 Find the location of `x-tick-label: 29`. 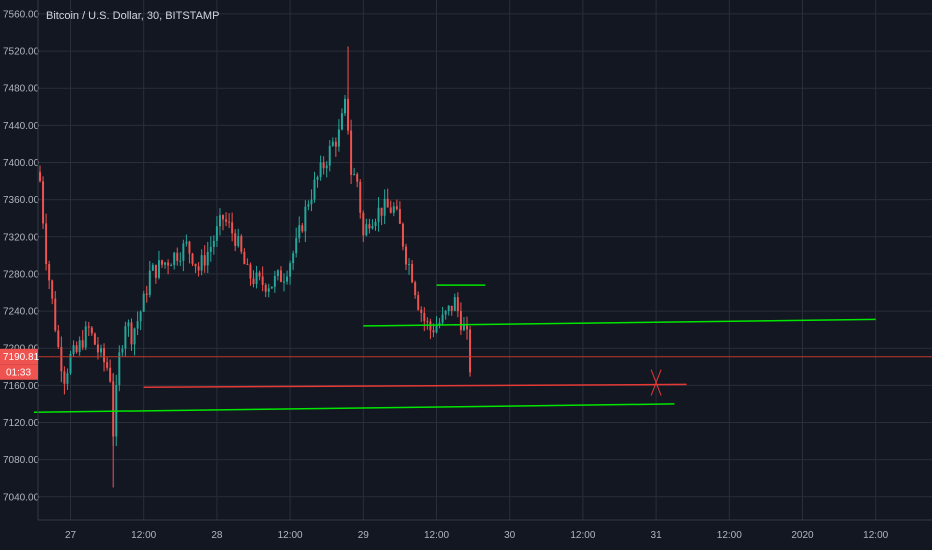

x-tick-label: 29 is located at coordinates (364, 535).